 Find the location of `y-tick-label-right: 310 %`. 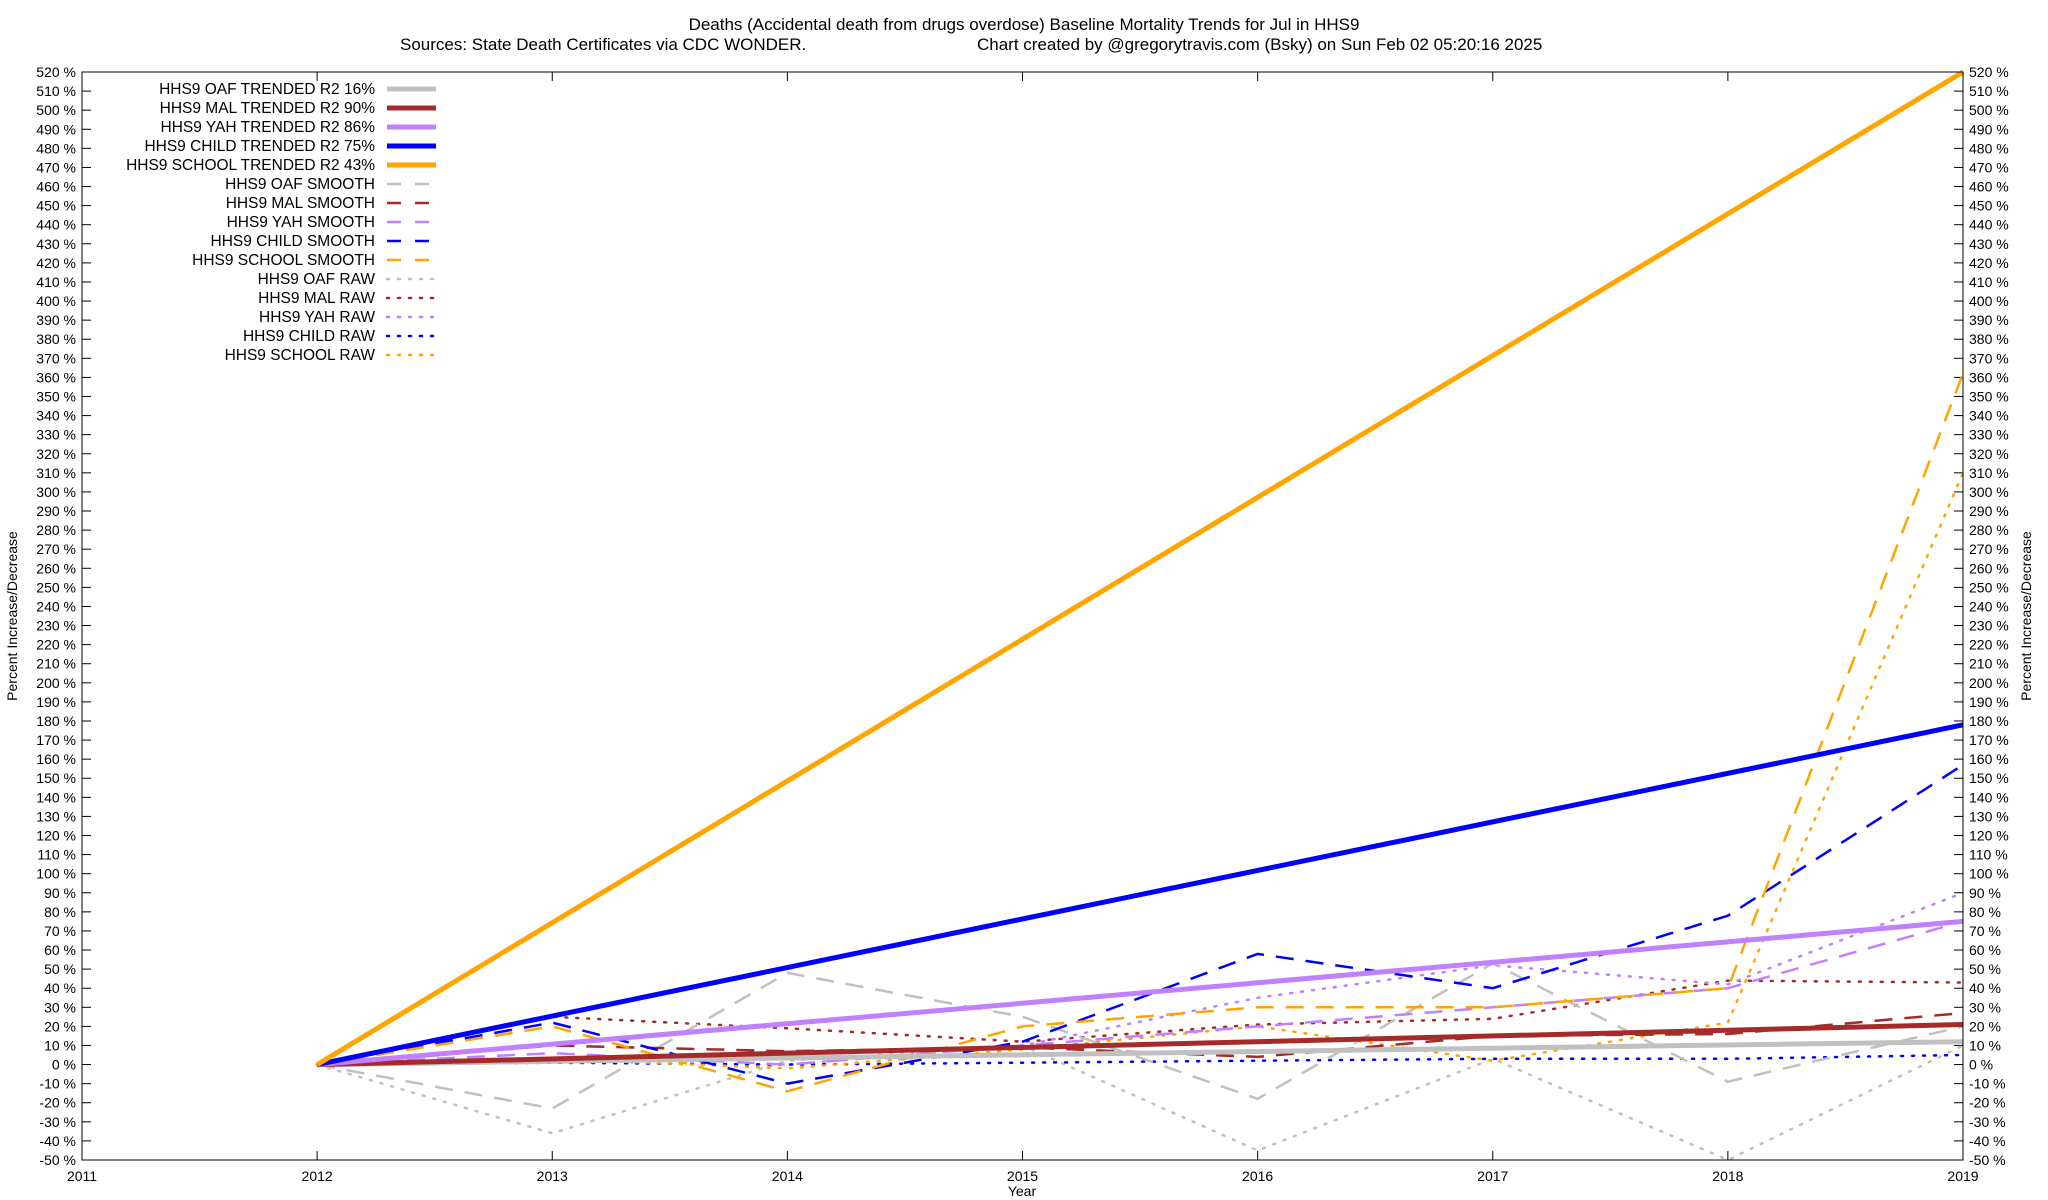

y-tick-label-right: 310 % is located at coordinates (1989, 473).